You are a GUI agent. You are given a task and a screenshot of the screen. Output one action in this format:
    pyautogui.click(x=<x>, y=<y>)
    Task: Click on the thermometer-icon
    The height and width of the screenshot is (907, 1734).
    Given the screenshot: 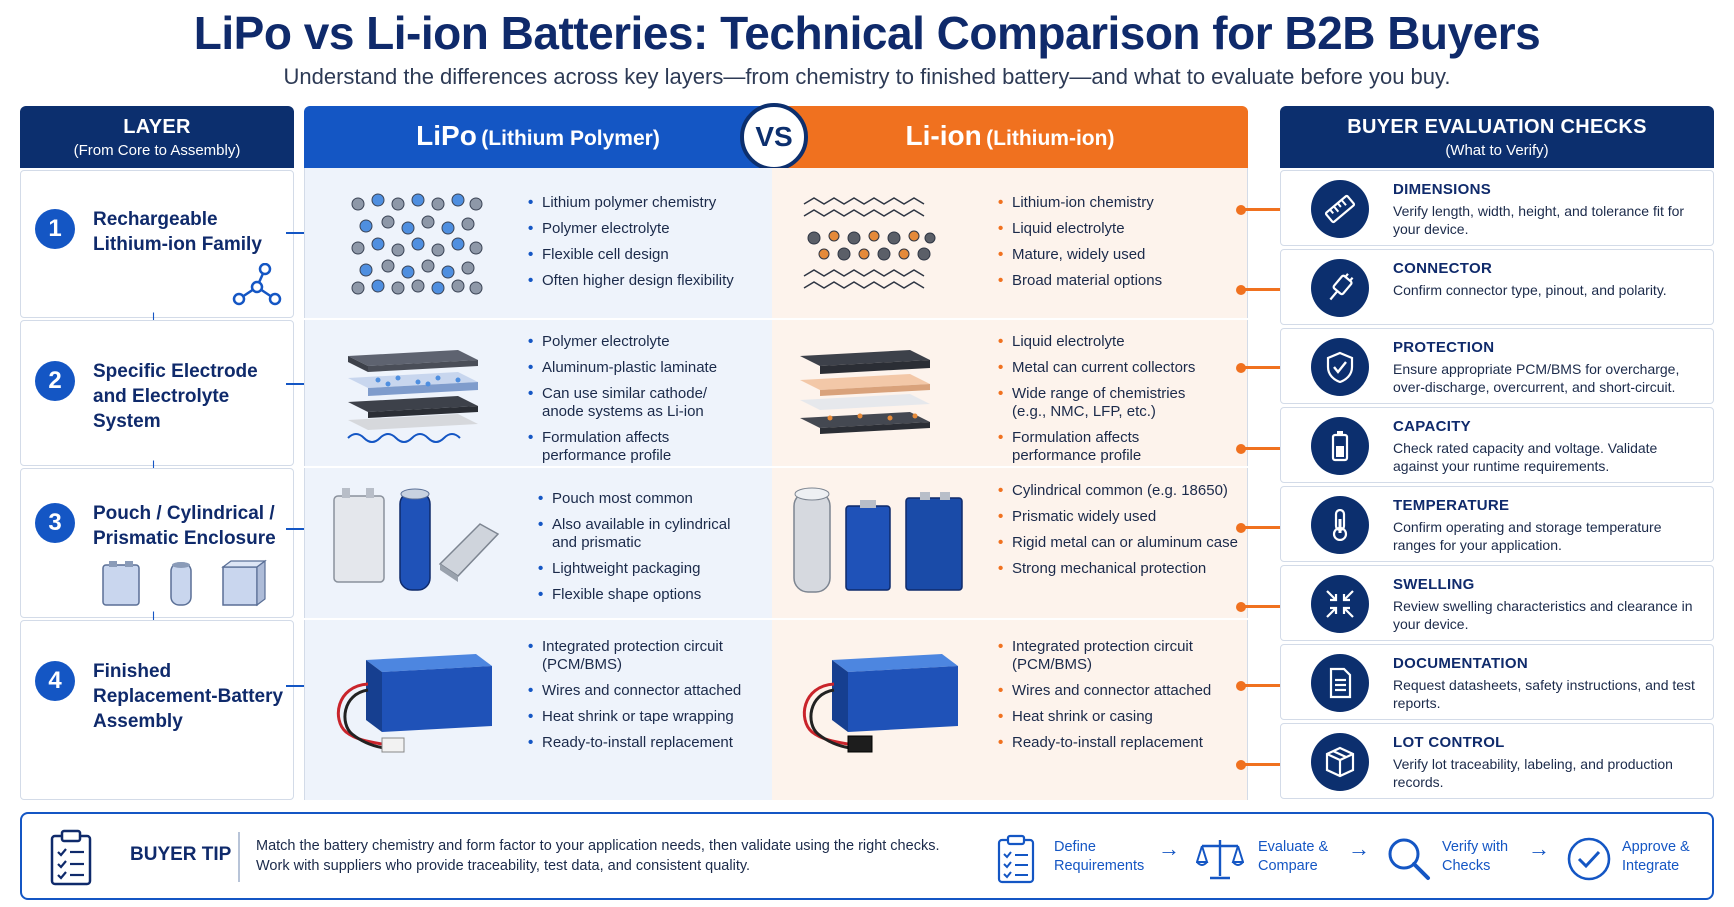 What is the action you would take?
    pyautogui.click(x=1340, y=525)
    